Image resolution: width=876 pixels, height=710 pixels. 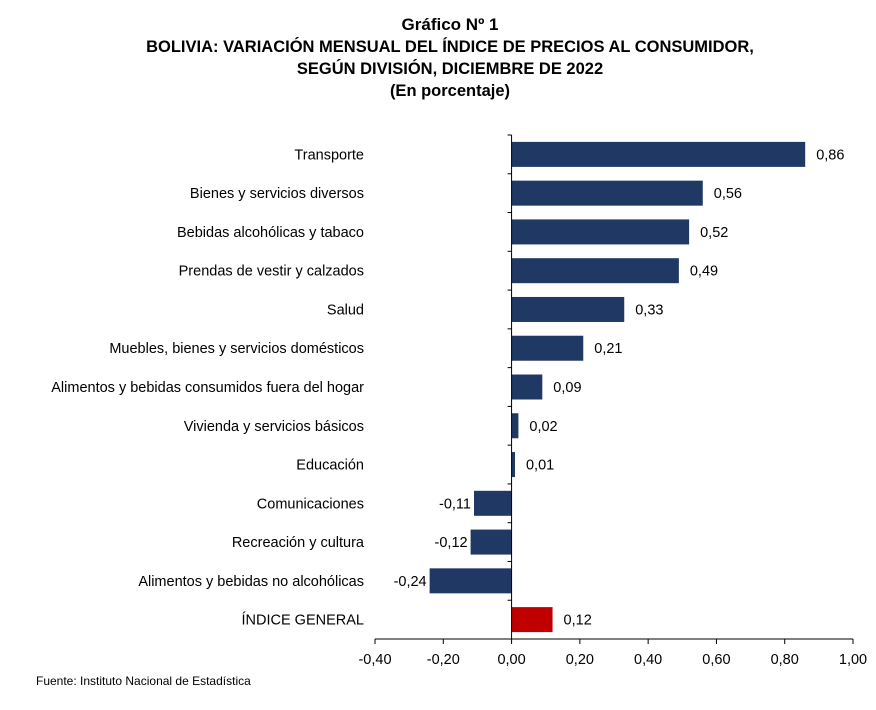 I want to click on x-tick-label-5: 0,60, so click(x=716, y=660).